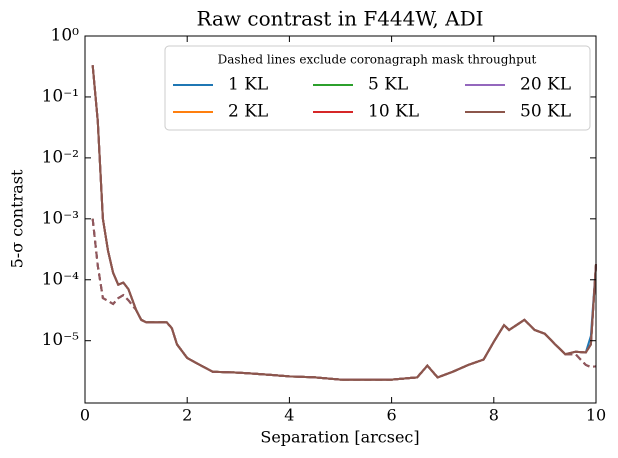  I want to click on legend-label: 20 KL, so click(545, 85).